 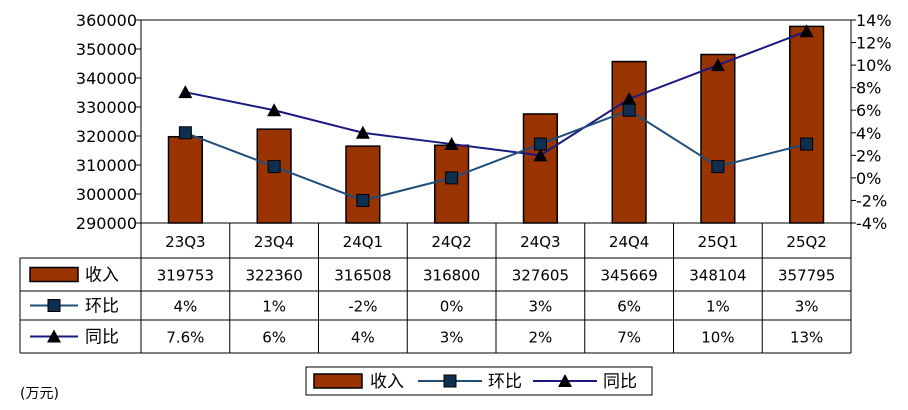 I want to click on table-value: 357795, so click(x=806, y=276).